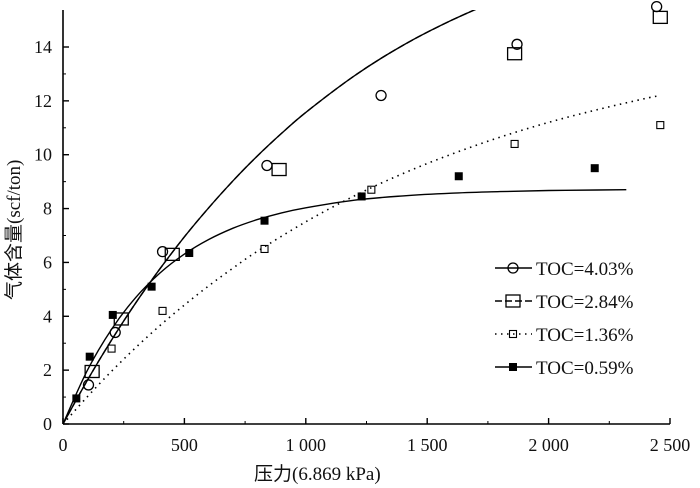  Describe the element at coordinates (63, 445) in the screenshot. I see `x-tick-label: 0` at that location.